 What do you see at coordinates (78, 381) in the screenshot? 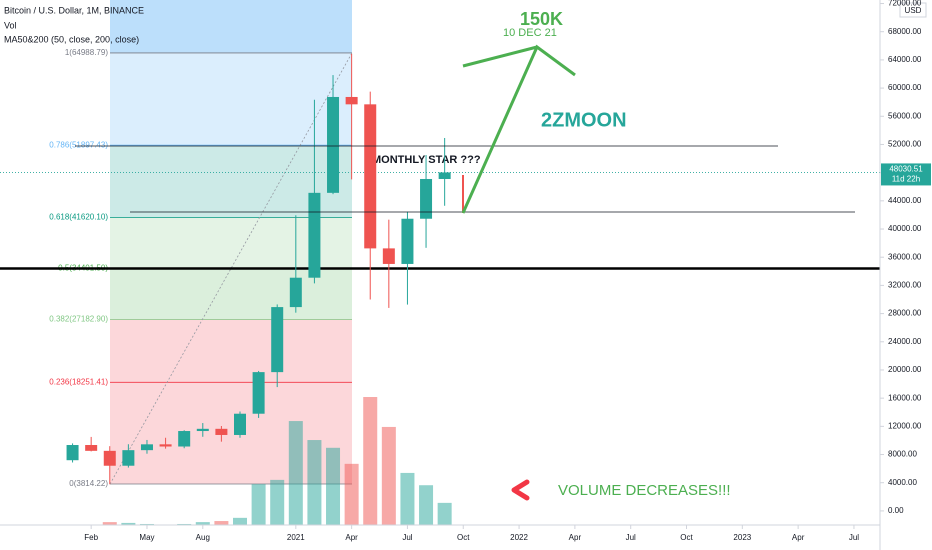
I see `fib-label: 0.236(18251.41)` at bounding box center [78, 381].